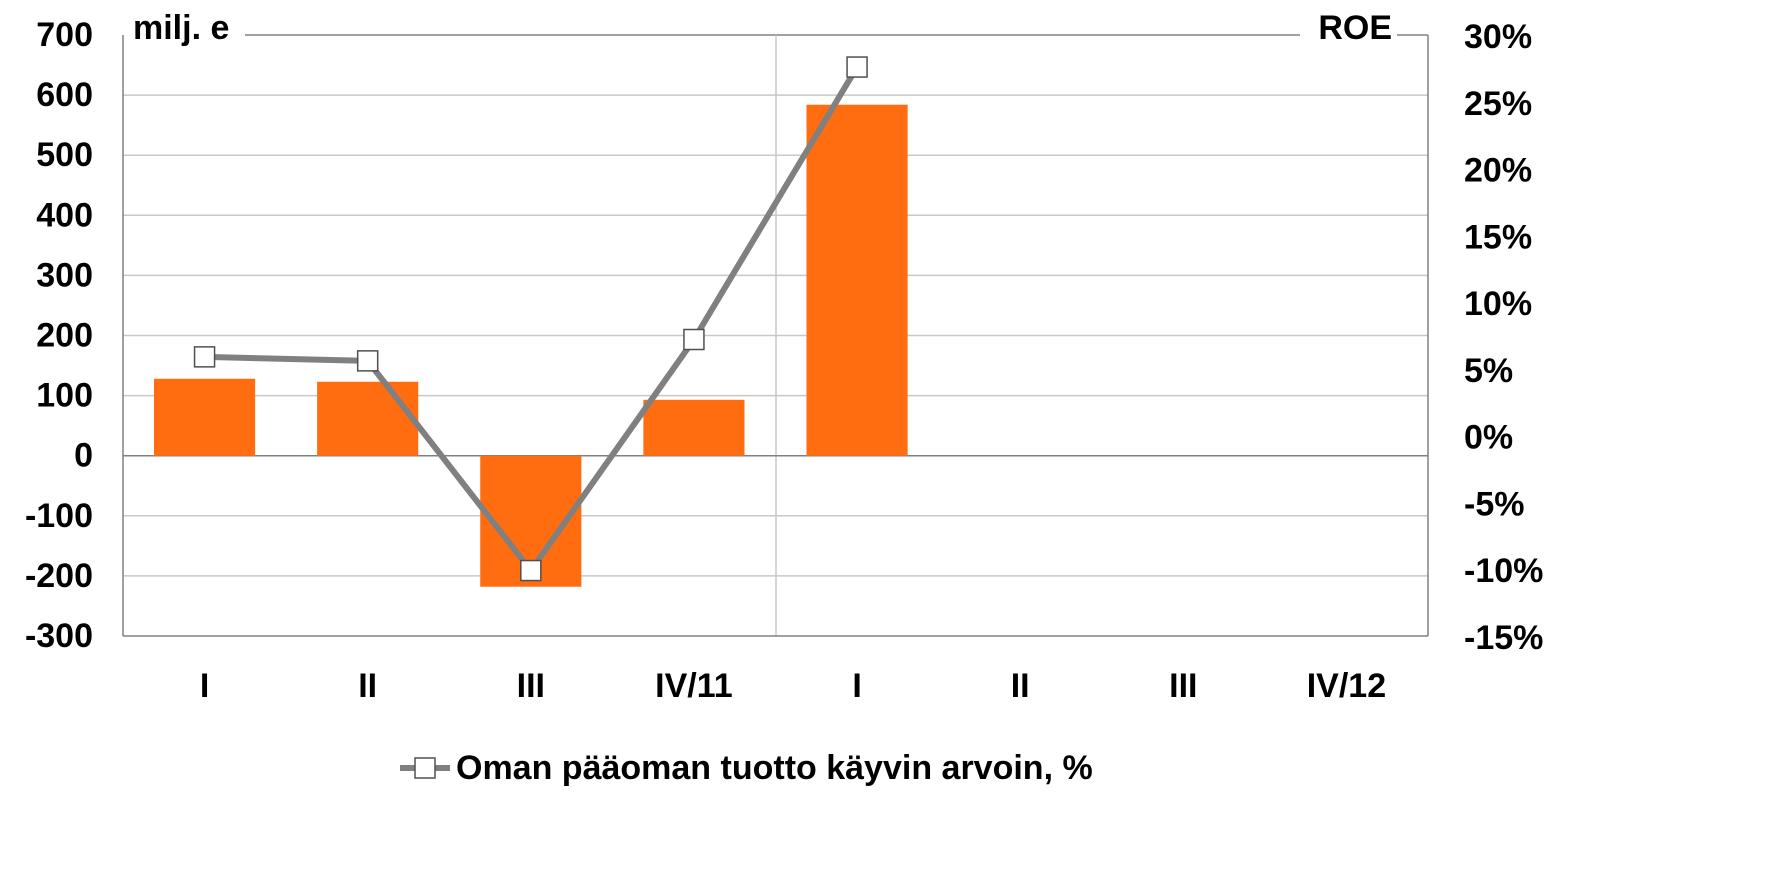 The image size is (1769, 886). I want to click on y-tick-label: -100, so click(59, 516).